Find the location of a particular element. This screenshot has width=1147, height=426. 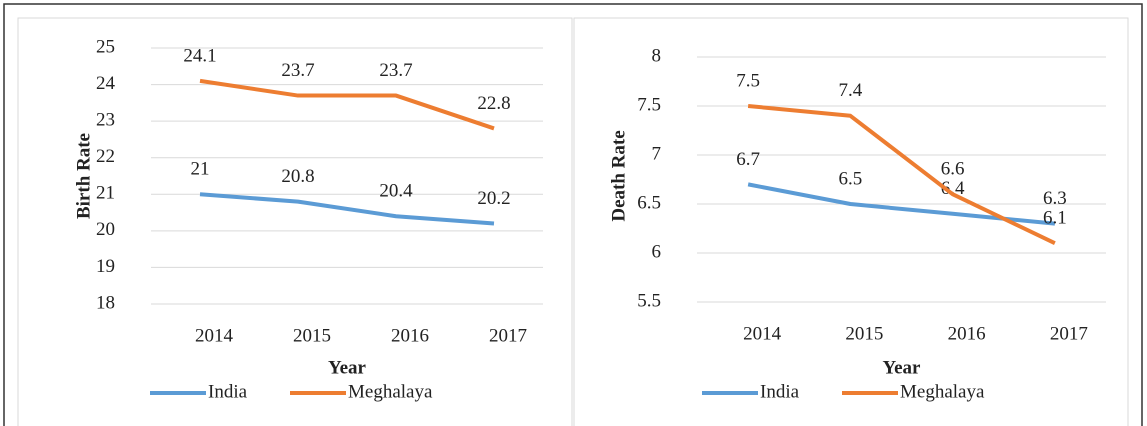

y-tick-label: 25 is located at coordinates (105, 46).